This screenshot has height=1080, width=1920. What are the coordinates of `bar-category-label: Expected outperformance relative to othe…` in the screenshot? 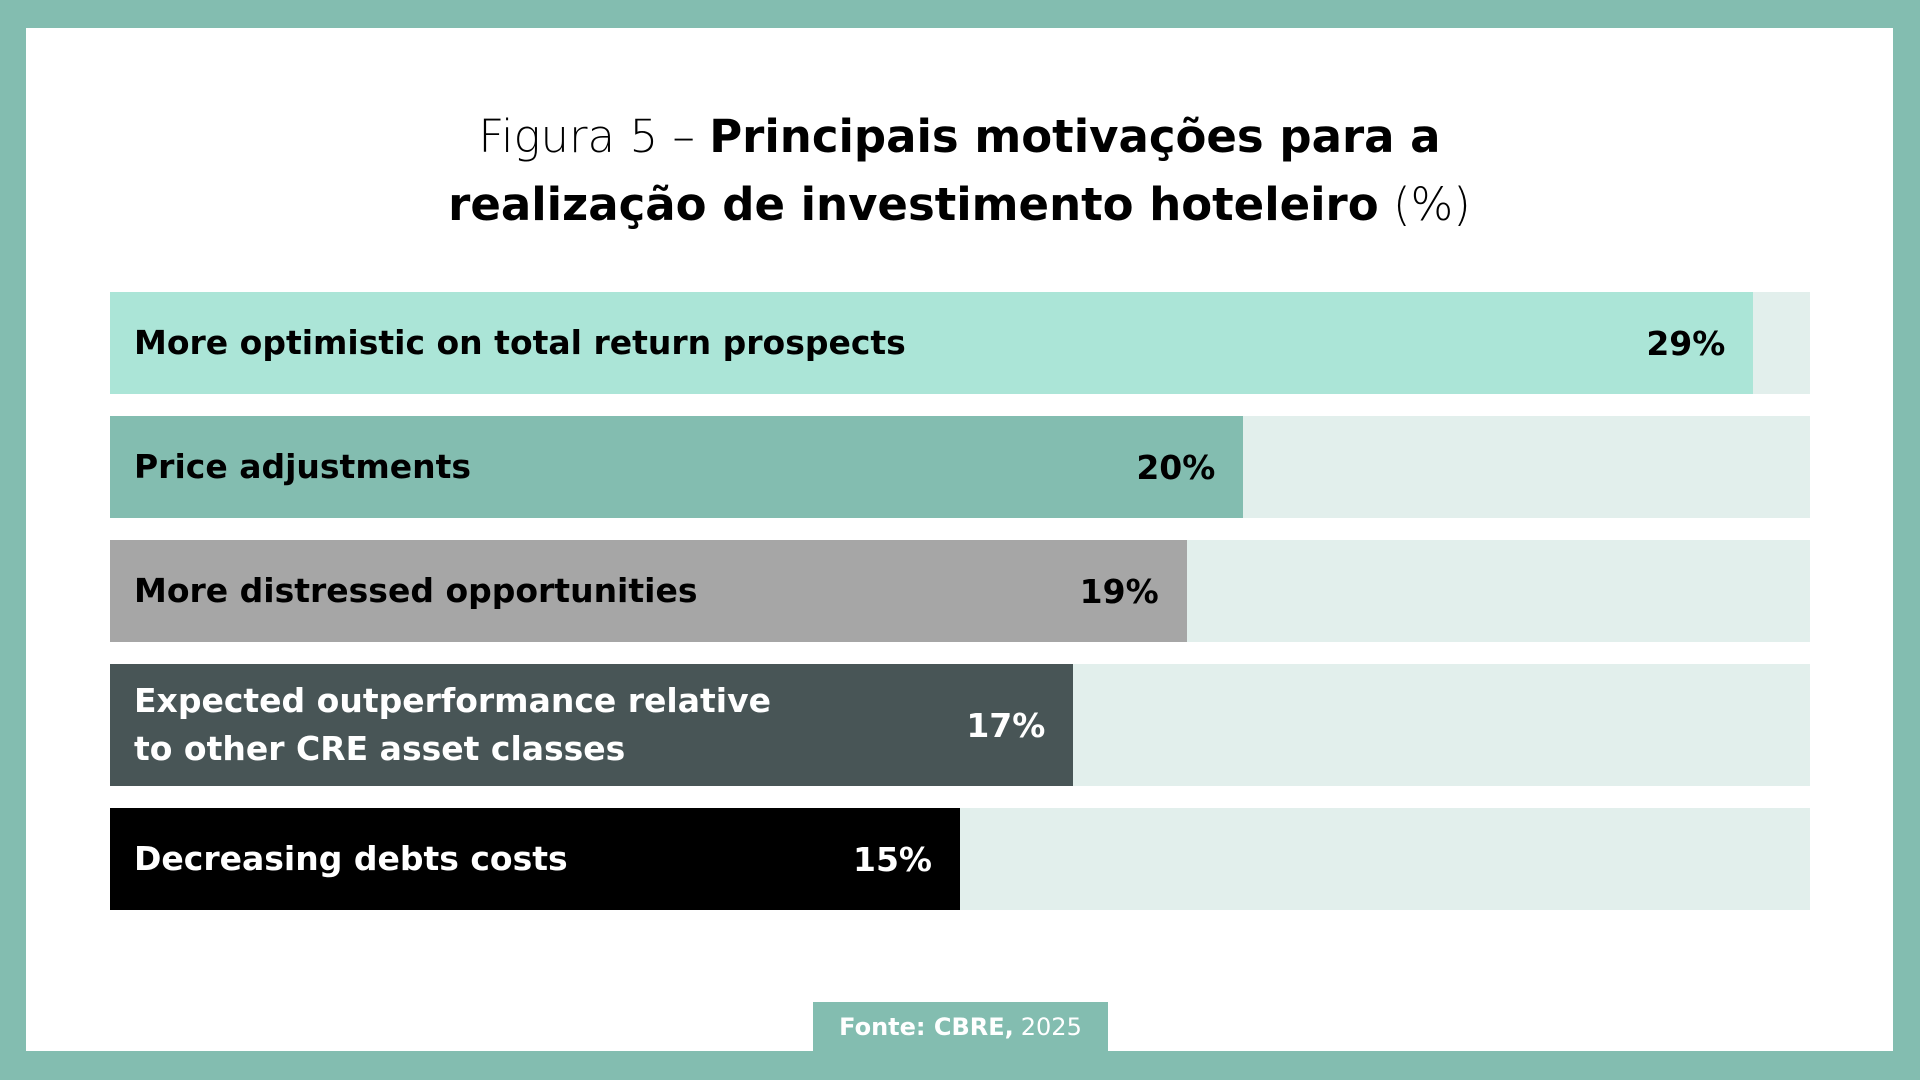 It's located at (452, 724).